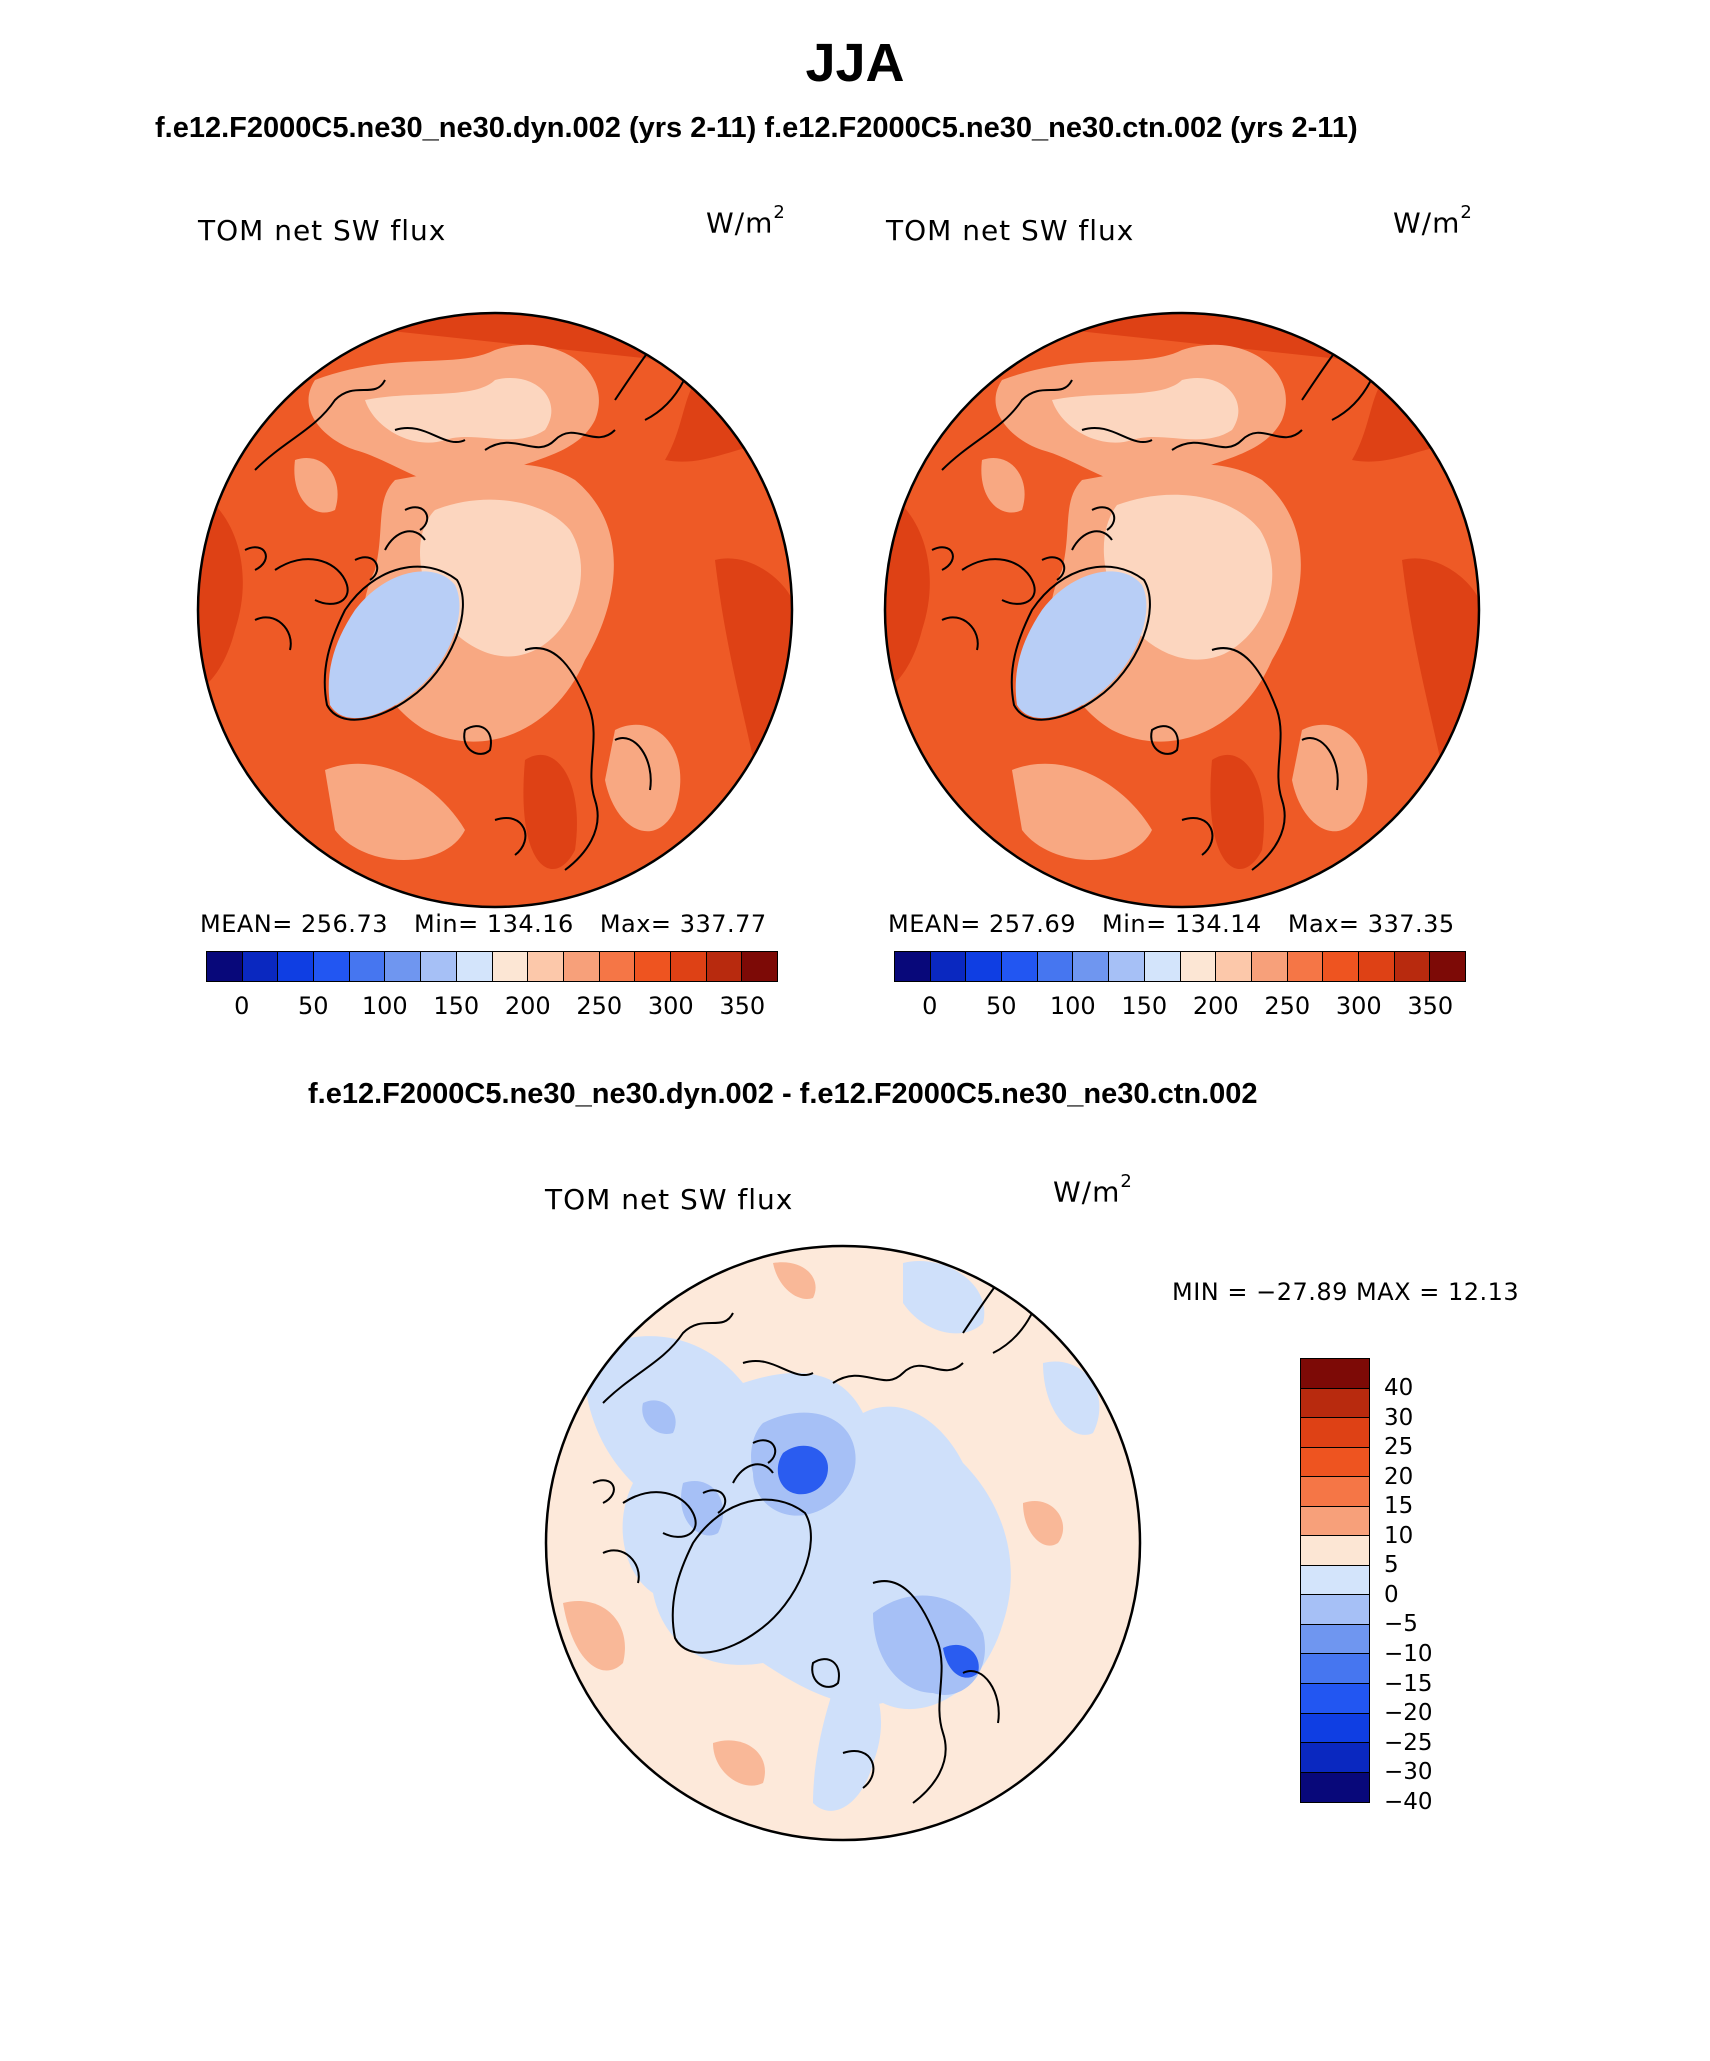 The height and width of the screenshot is (2061, 1710). Describe the element at coordinates (1433, 221) in the screenshot. I see `panel-ctn-unit: W/m2` at that location.